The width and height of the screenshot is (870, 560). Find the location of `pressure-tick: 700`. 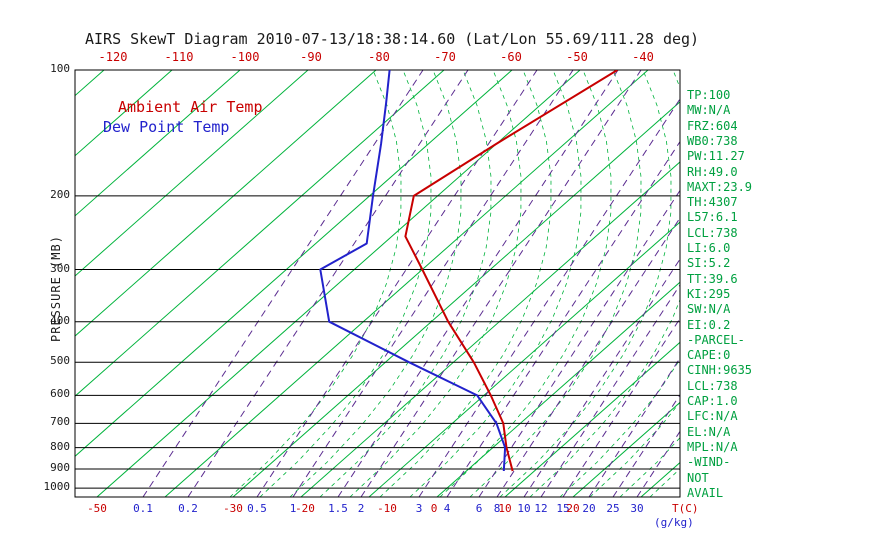

pressure-tick: 700 is located at coordinates (60, 422).